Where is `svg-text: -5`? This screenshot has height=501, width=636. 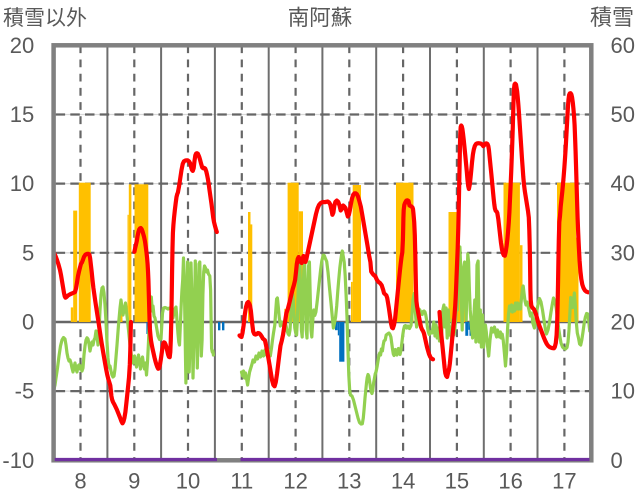
svg-text: -5 is located at coordinates (25, 391).